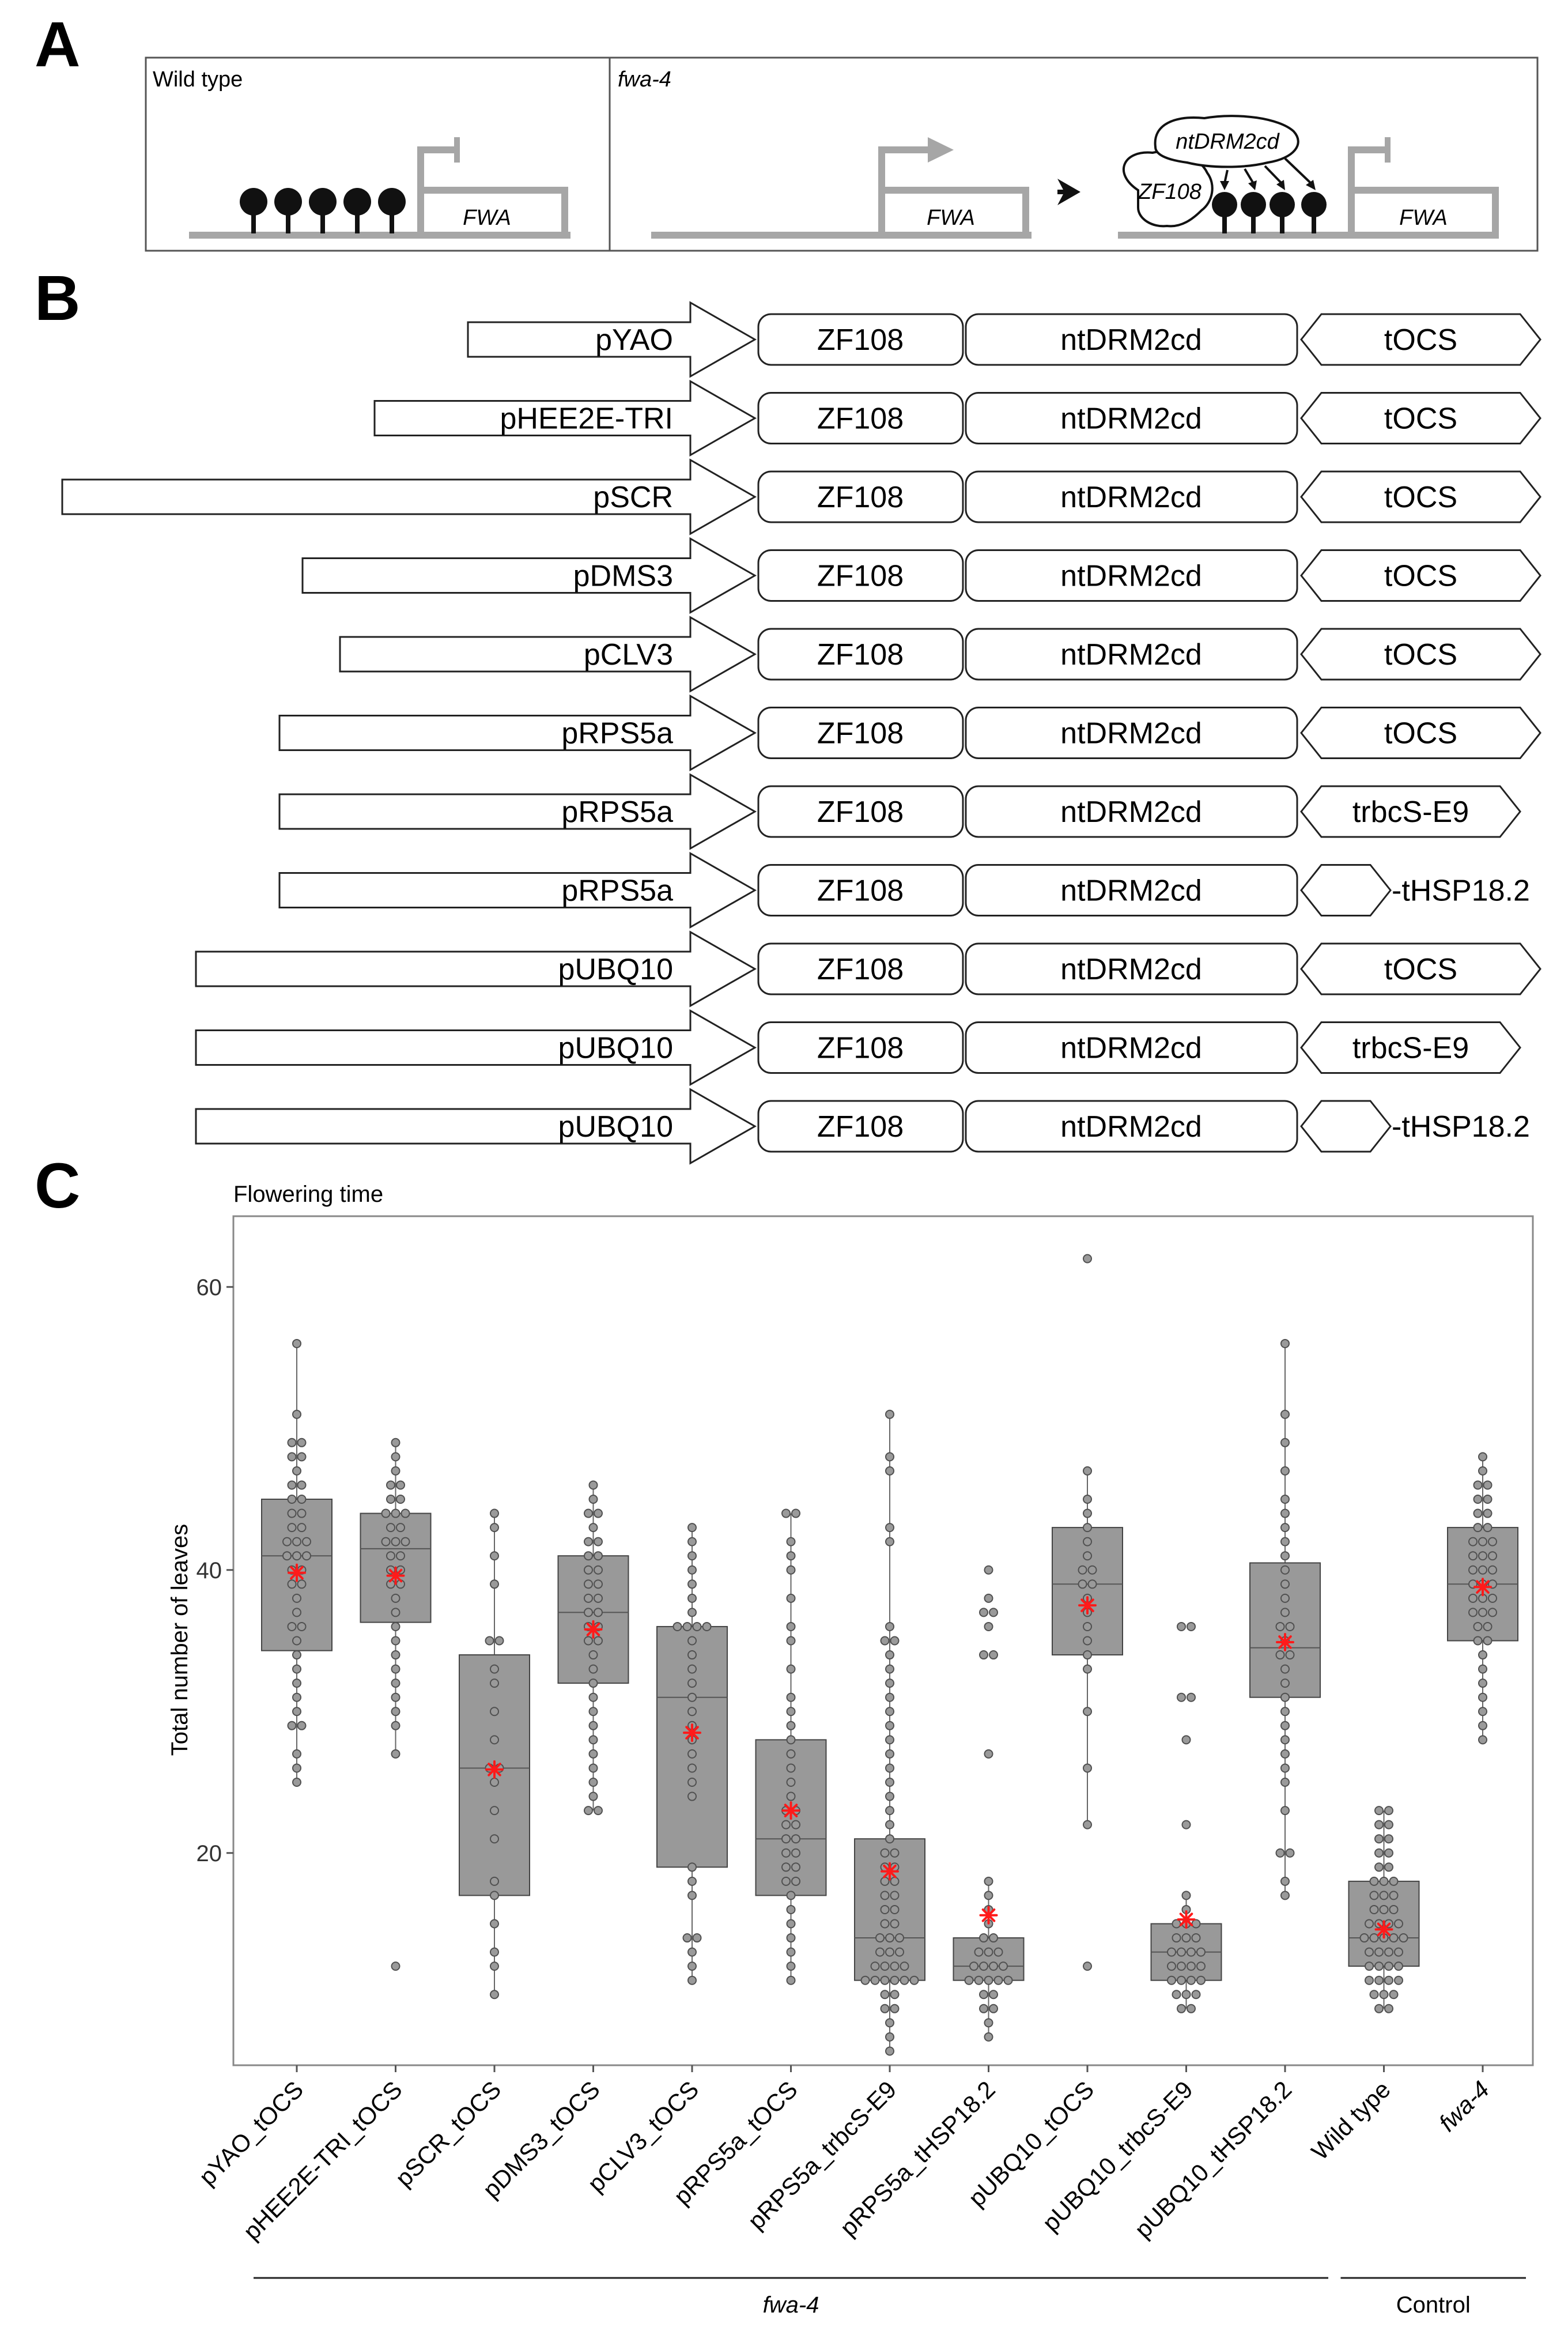 Image resolution: width=1568 pixels, height=2335 pixels. What do you see at coordinates (1461, 1127) in the screenshot?
I see `terminator-label: -tHSP18.2` at bounding box center [1461, 1127].